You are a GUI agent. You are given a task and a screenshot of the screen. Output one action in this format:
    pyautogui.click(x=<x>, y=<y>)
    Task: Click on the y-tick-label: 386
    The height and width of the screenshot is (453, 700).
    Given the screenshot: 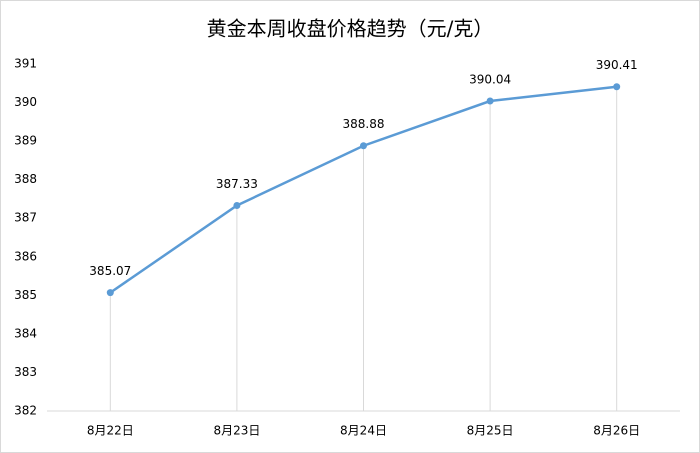 What is the action you would take?
    pyautogui.click(x=25, y=256)
    